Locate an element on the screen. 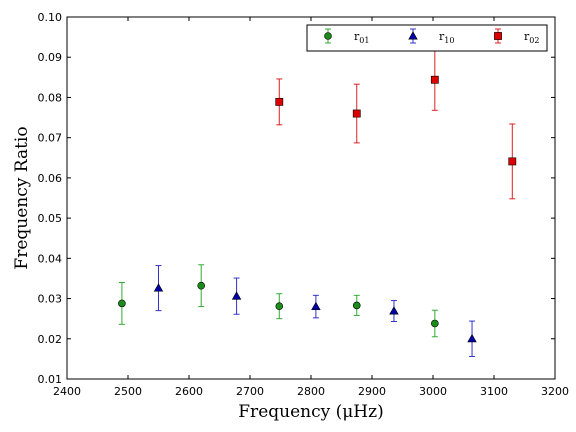  x-tick-label: 2400 is located at coordinates (67, 391).